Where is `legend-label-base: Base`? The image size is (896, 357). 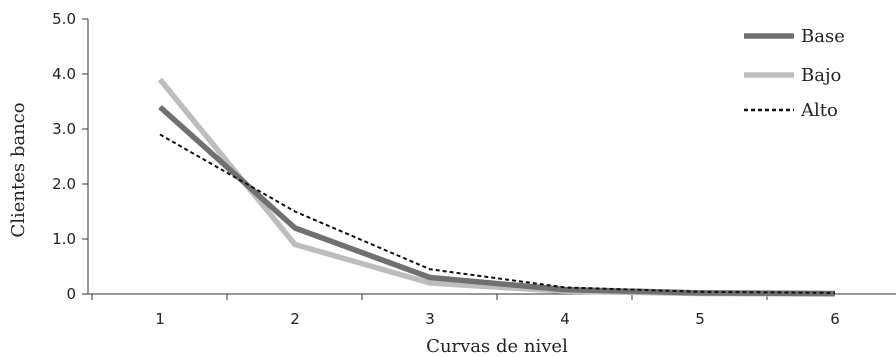 legend-label-base: Base is located at coordinates (823, 36).